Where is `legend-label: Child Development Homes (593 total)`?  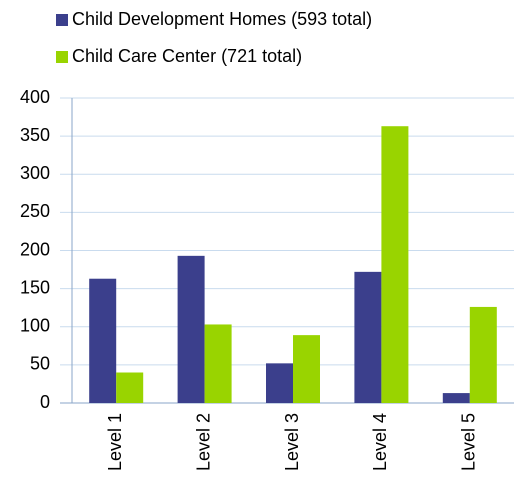
legend-label: Child Development Homes (593 total) is located at coordinates (222, 19).